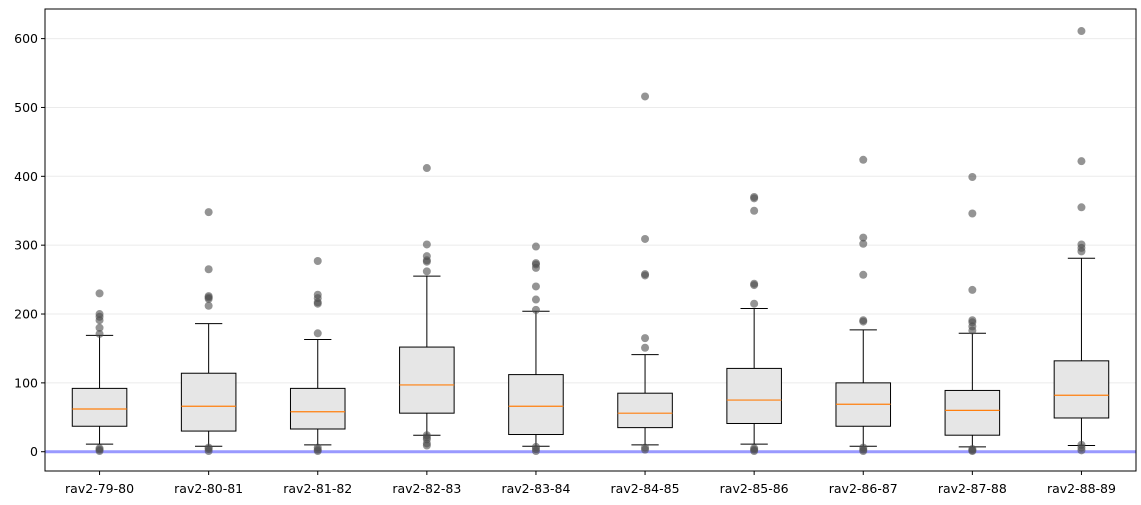 The height and width of the screenshot is (505, 1141). What do you see at coordinates (645, 488) in the screenshot?
I see `x-tick-label: rav2-84-85` at bounding box center [645, 488].